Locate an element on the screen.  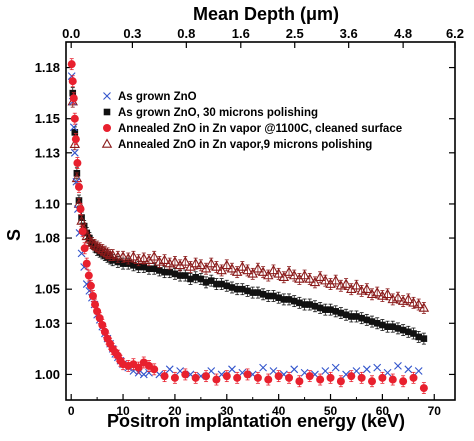
y-tick-label: 1.18 is located at coordinates (47, 67).